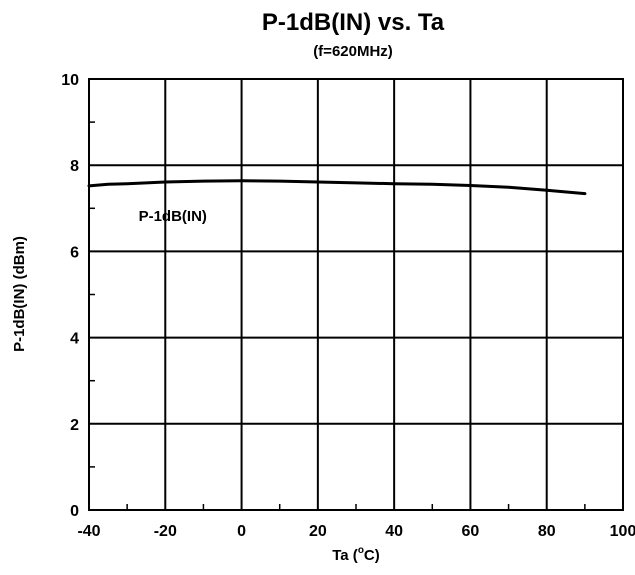  What do you see at coordinates (394, 531) in the screenshot?
I see `x-tick-label: 40` at bounding box center [394, 531].